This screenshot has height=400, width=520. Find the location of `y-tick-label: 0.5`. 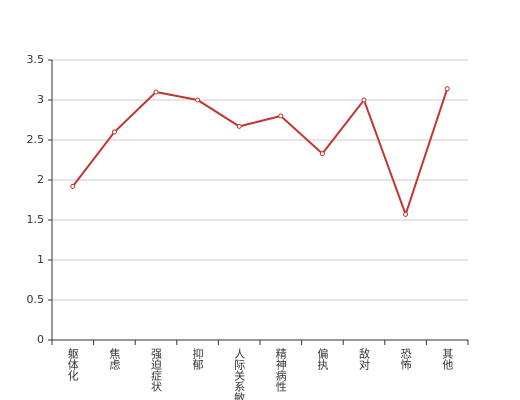

y-tick-label: 0.5 is located at coordinates (36, 299).